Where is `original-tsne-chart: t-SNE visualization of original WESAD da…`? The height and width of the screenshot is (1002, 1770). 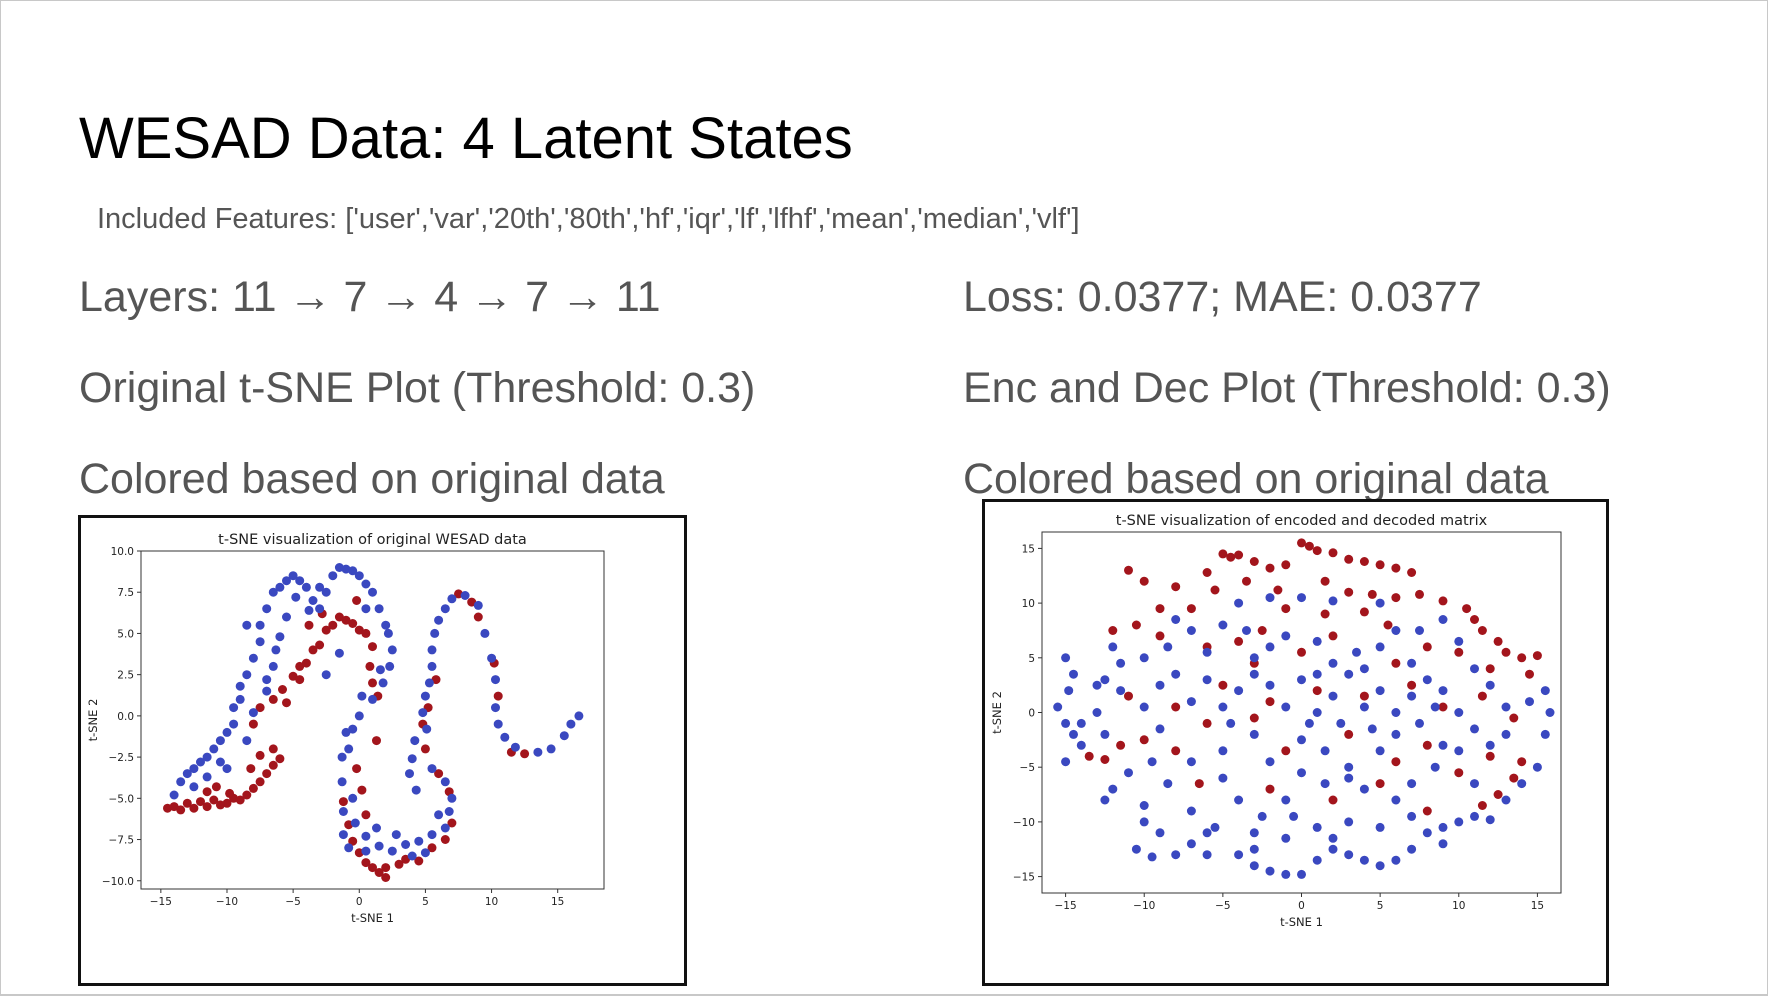 original-tsne-chart: t-SNE visualization of original WESAD da… is located at coordinates (345, 728).